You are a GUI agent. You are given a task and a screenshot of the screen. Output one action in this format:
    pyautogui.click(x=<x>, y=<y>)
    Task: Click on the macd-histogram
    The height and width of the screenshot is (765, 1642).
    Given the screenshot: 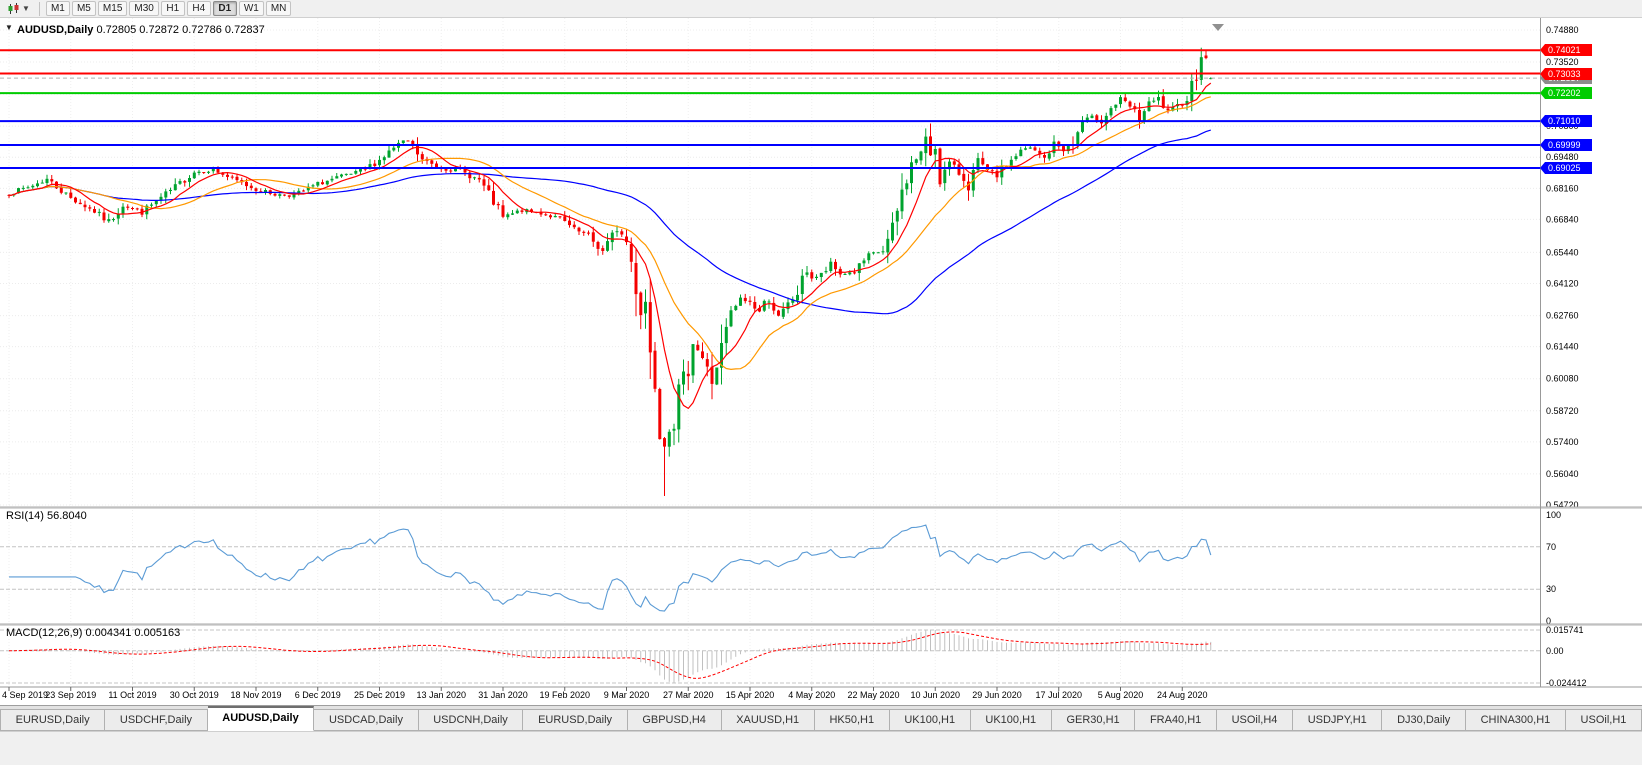 What is the action you would take?
    pyautogui.click(x=612, y=656)
    